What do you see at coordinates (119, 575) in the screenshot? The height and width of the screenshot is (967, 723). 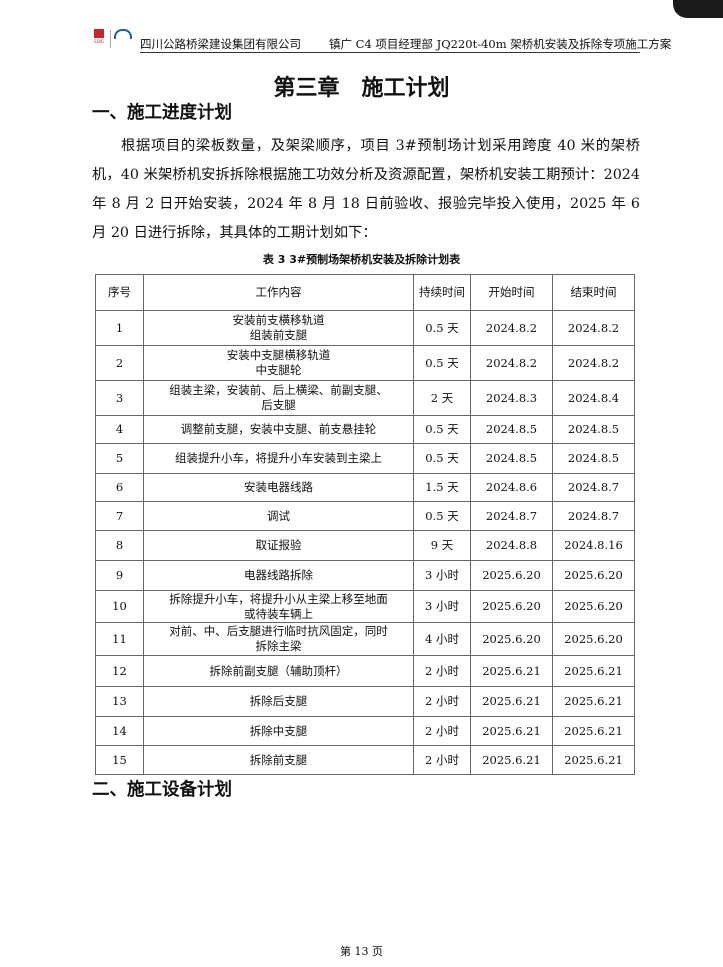 I see `table-cell: 9` at bounding box center [119, 575].